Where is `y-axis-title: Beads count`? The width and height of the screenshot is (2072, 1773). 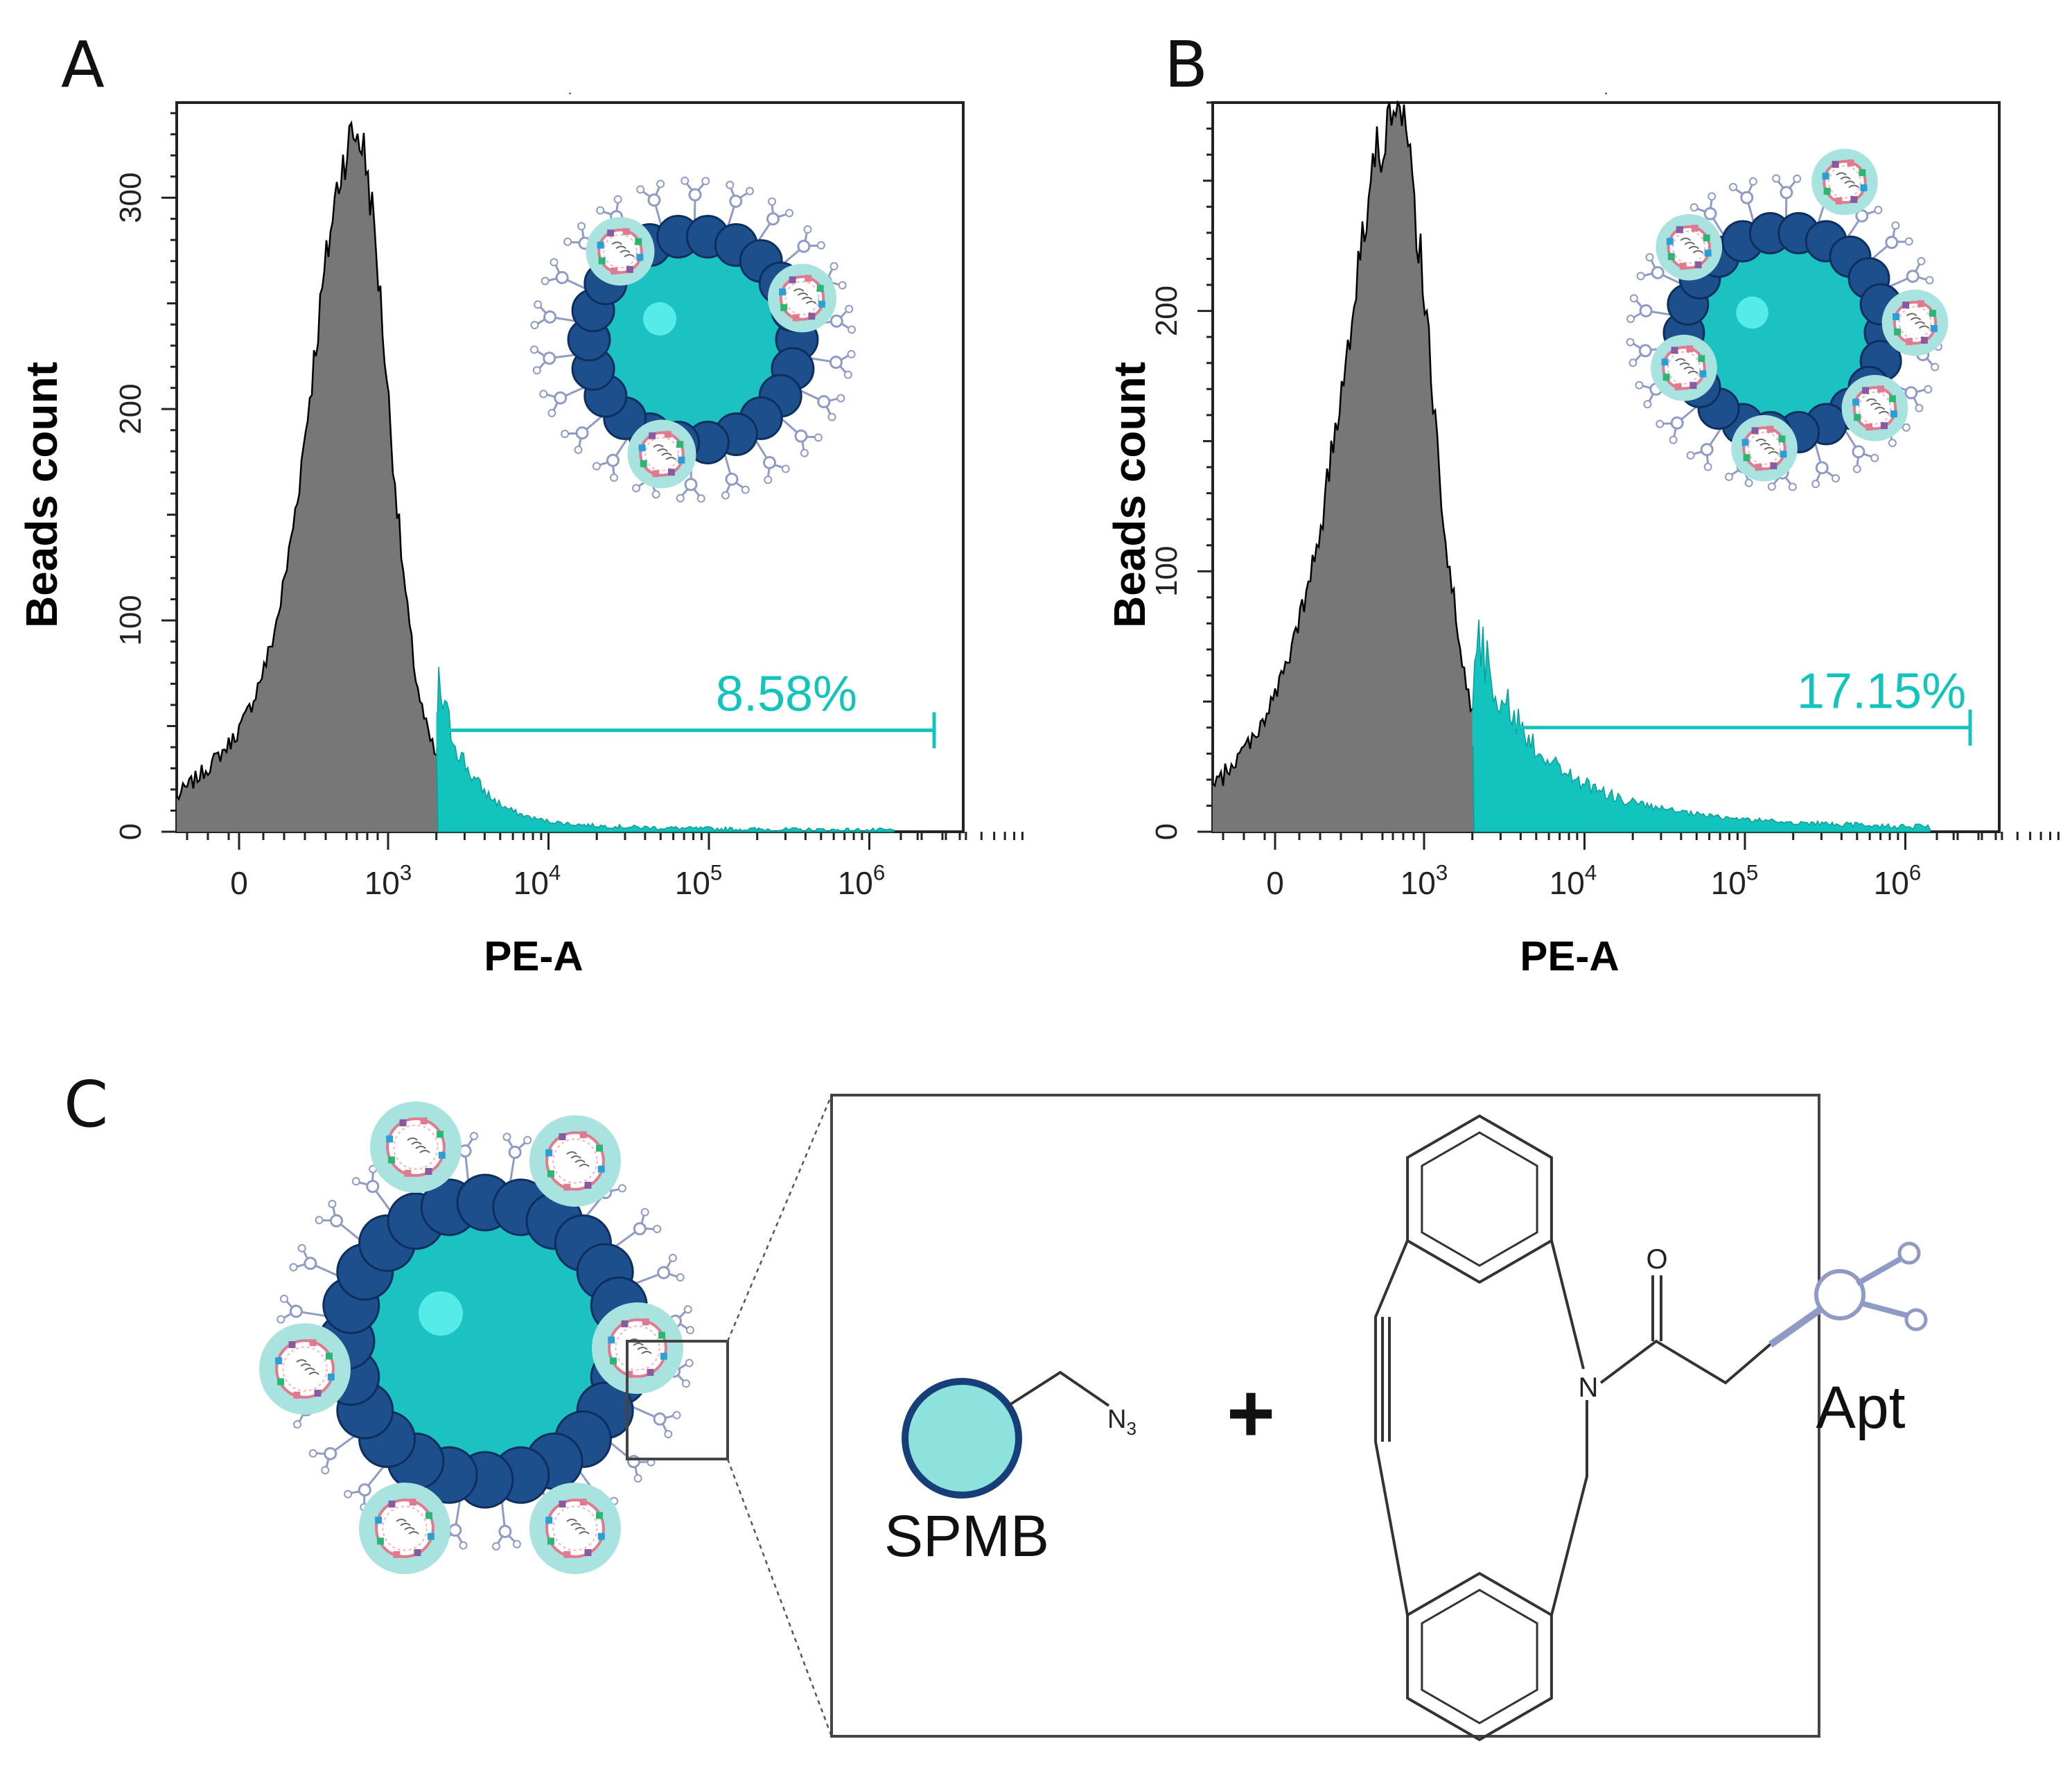 y-axis-title: Beads count is located at coordinates (1130, 495).